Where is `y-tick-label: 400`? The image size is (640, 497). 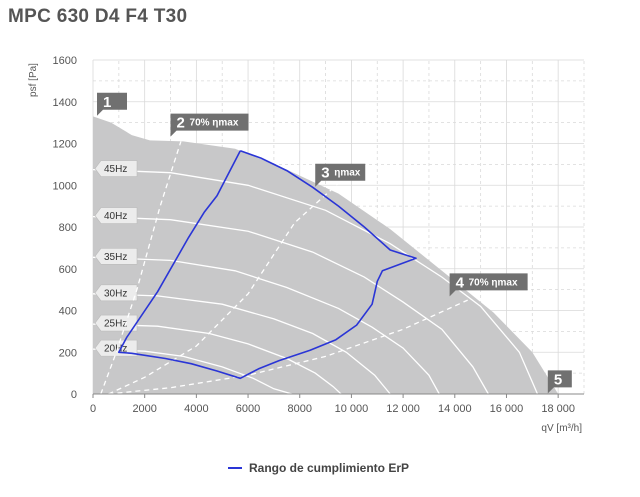
y-tick-label: 400 is located at coordinates (68, 312).